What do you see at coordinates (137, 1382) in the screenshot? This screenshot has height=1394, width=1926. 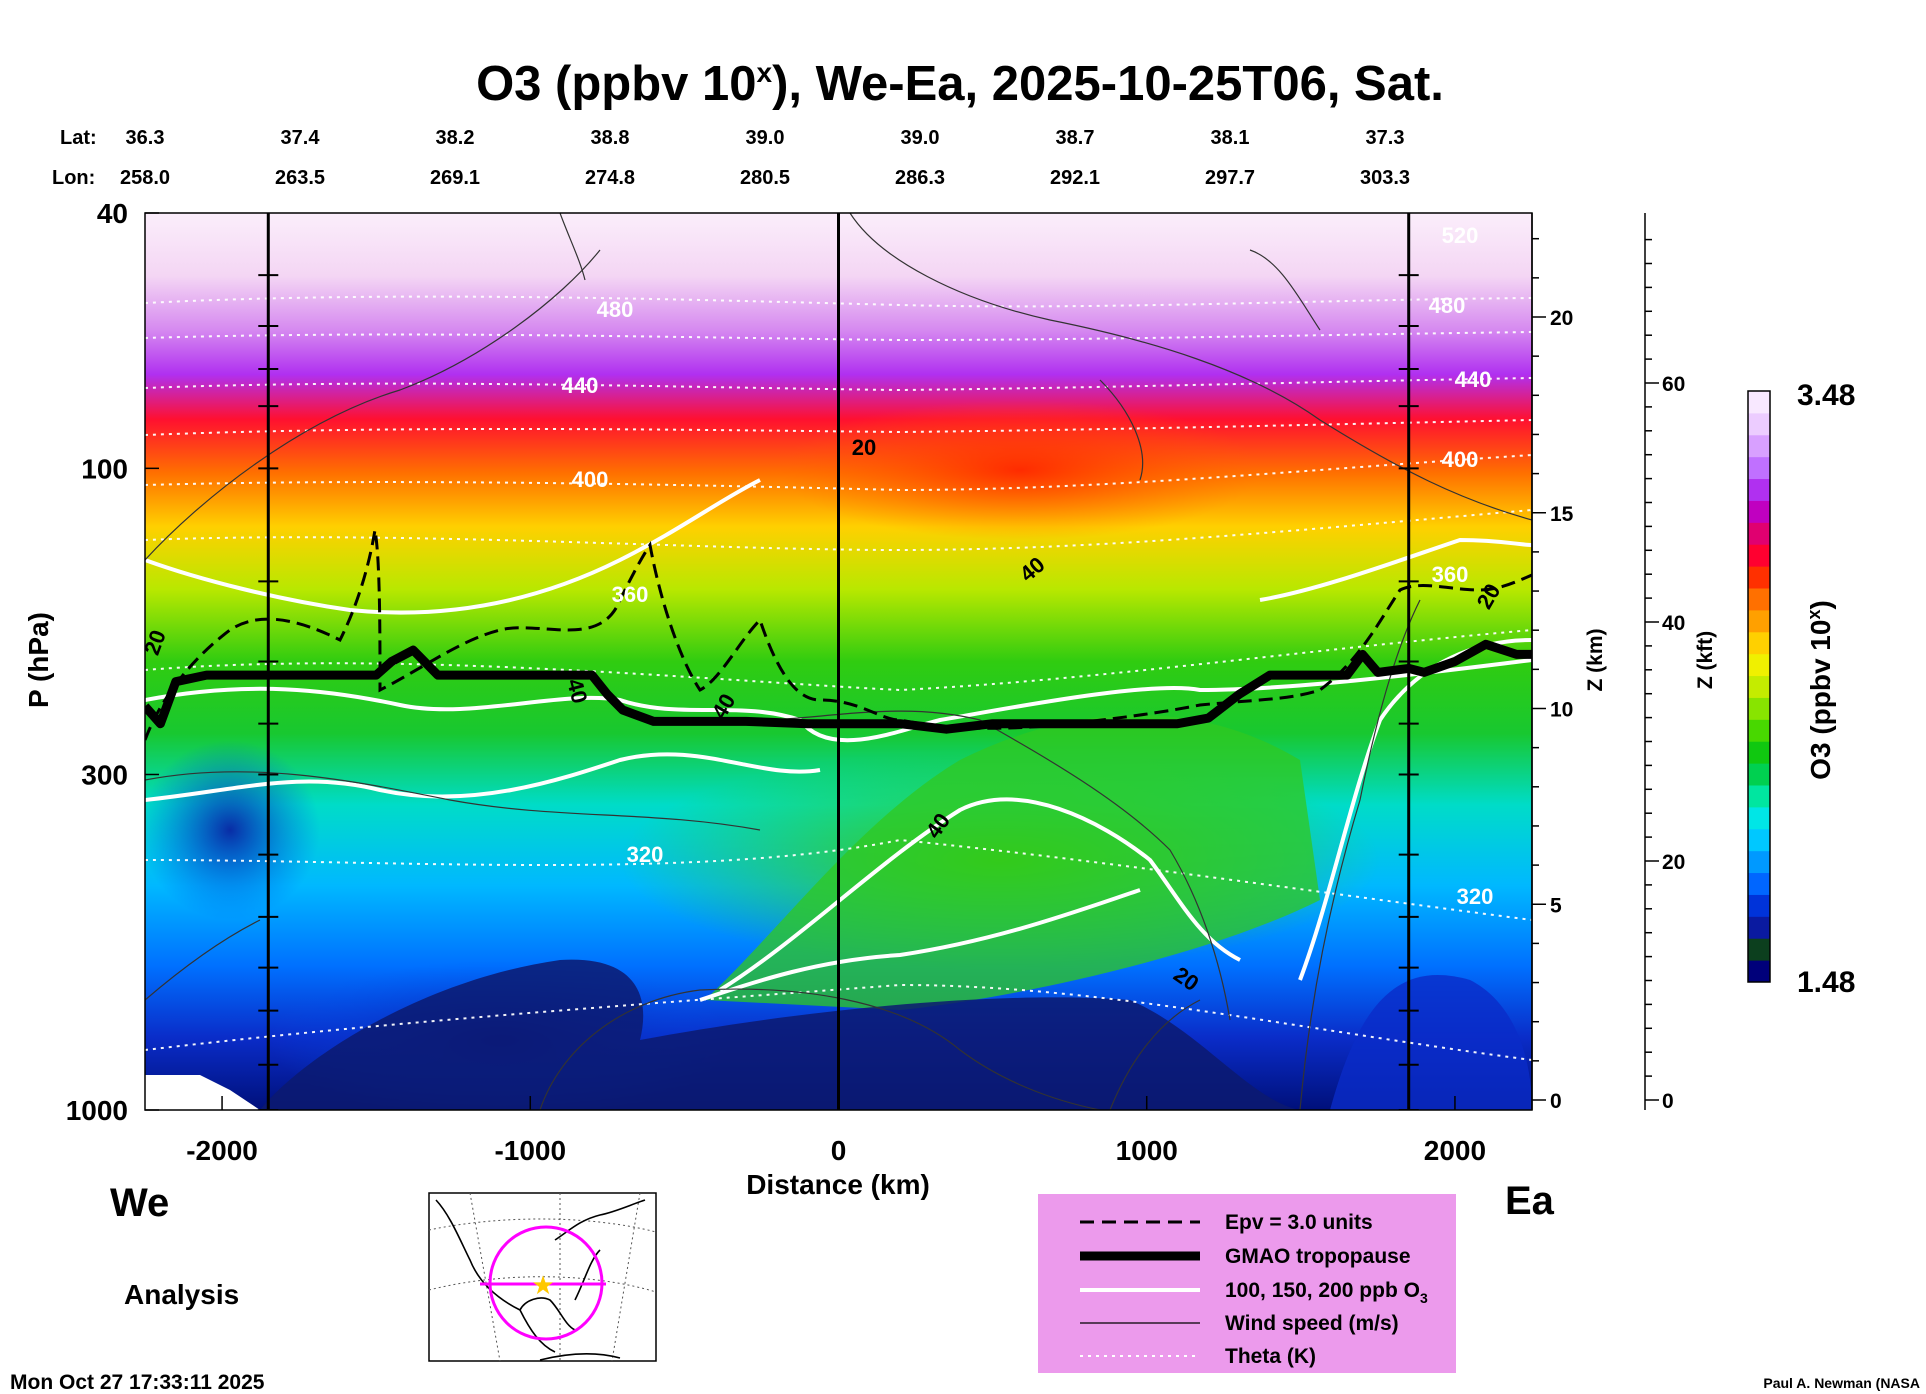 I see `timestamp: Mon Oct 27 17:33:11 2025` at bounding box center [137, 1382].